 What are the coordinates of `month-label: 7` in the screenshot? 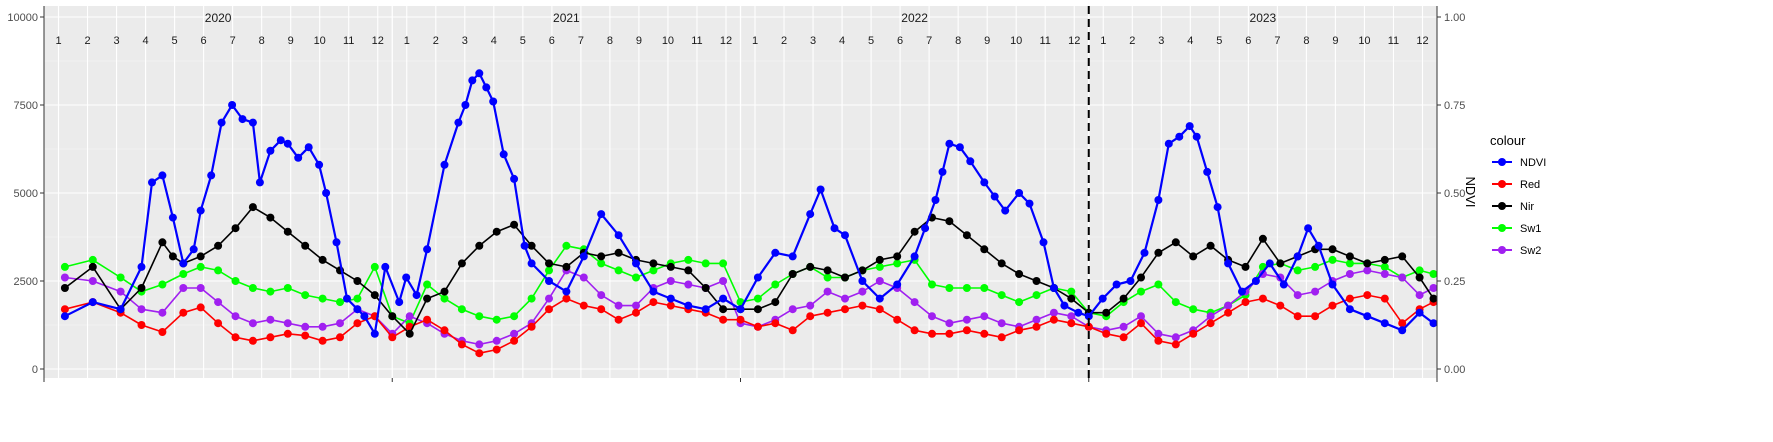 It's located at (581, 41).